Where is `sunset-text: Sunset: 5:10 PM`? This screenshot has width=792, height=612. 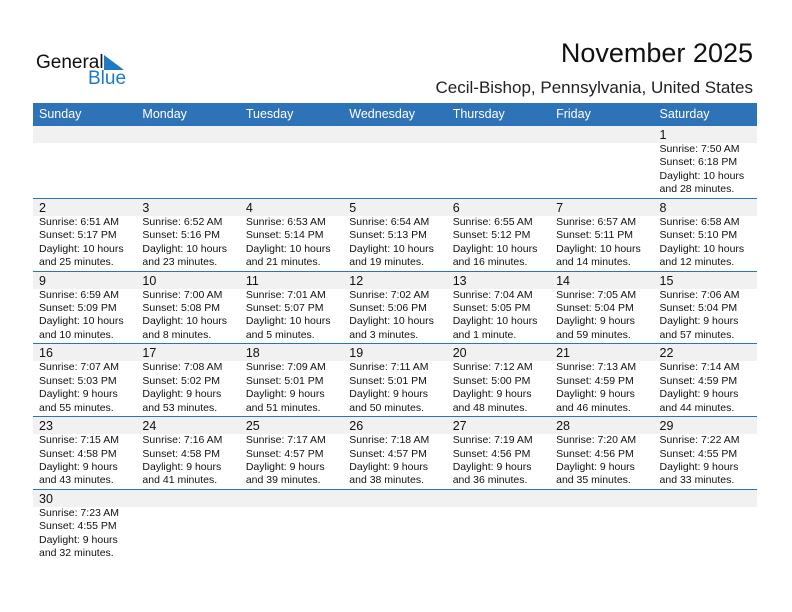 sunset-text: Sunset: 5:10 PM is located at coordinates (698, 235).